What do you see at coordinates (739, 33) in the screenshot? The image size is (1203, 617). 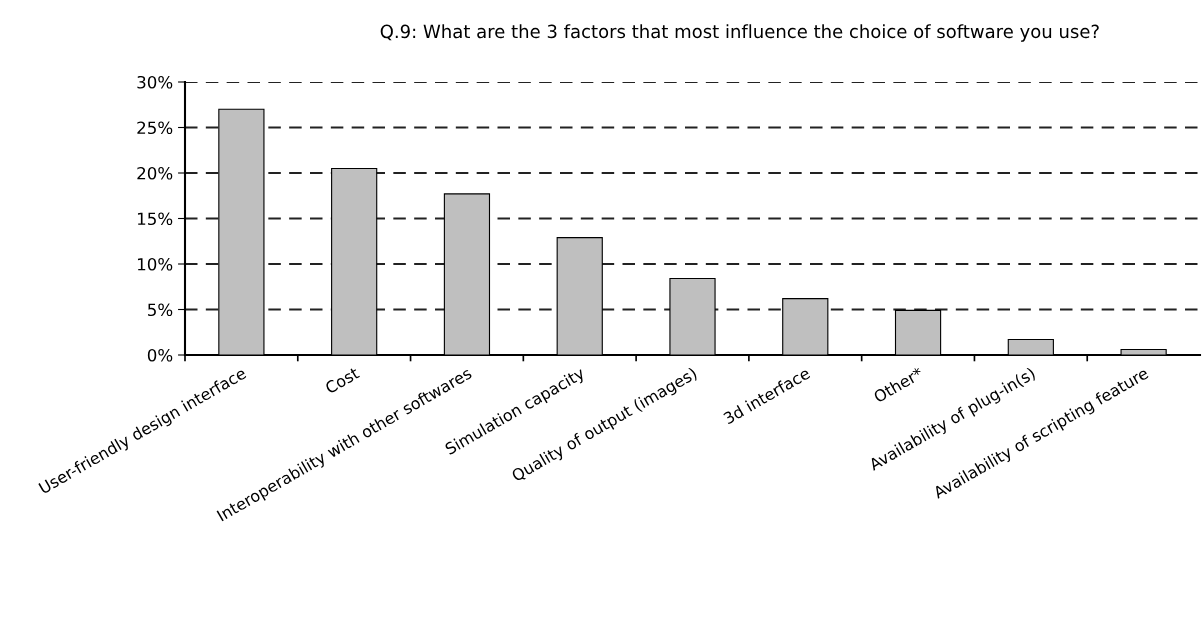 I see `chart-title: Q.9: What are the 3 factors that most influence the choice of software you use?` at bounding box center [739, 33].